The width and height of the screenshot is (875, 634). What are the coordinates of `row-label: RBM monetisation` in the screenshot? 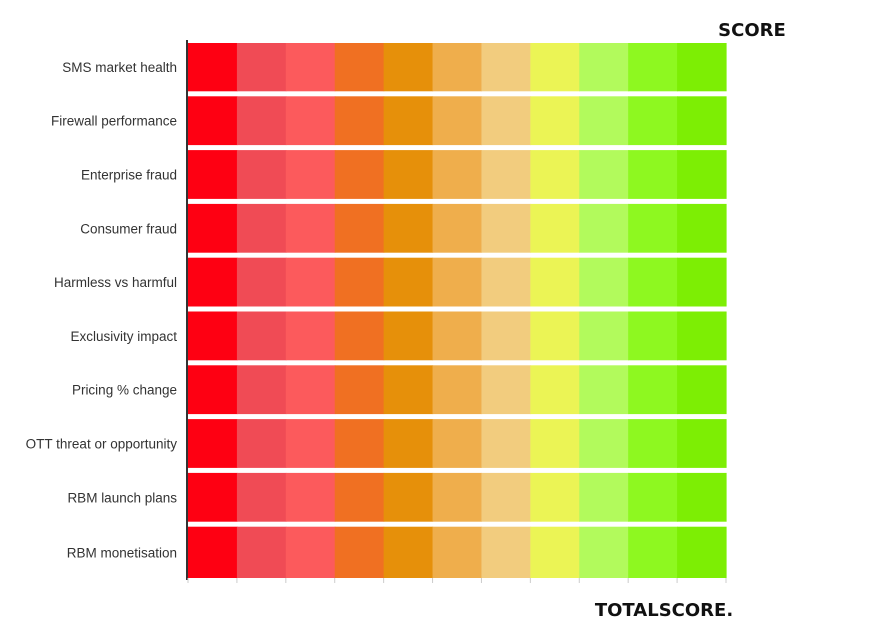 It's located at (122, 552).